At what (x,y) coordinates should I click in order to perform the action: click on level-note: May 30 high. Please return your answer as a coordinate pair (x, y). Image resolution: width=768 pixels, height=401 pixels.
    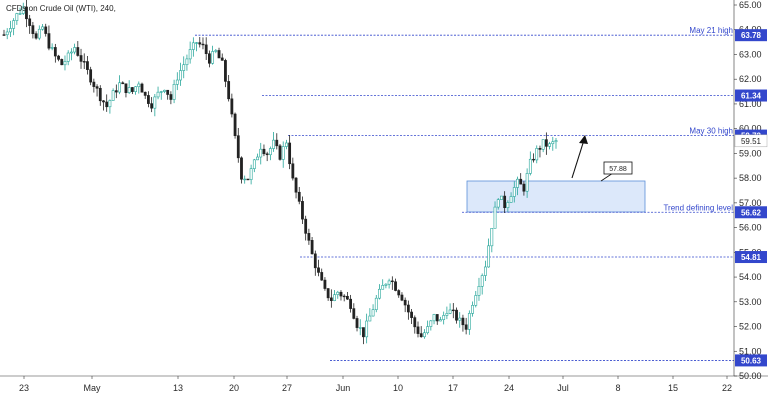
    Looking at the image, I should click on (711, 131).